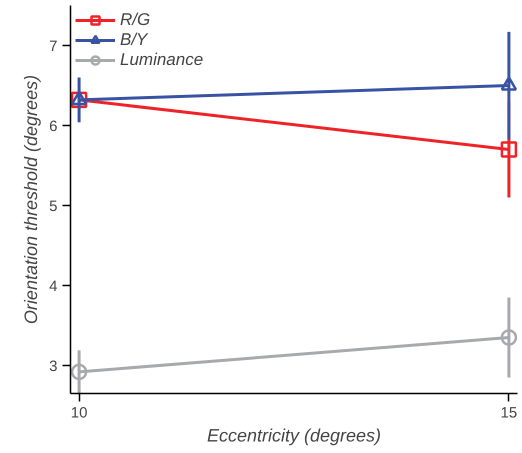  Describe the element at coordinates (135, 20) in the screenshot. I see `legend-label: R/G` at that location.